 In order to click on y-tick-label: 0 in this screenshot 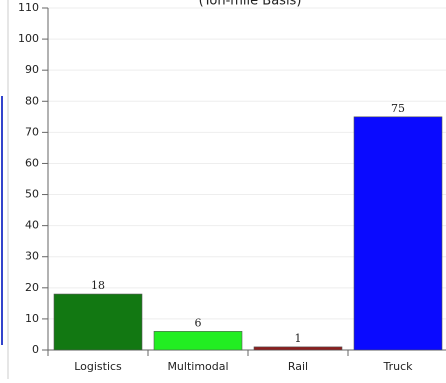, I will do `click(35, 349)`.